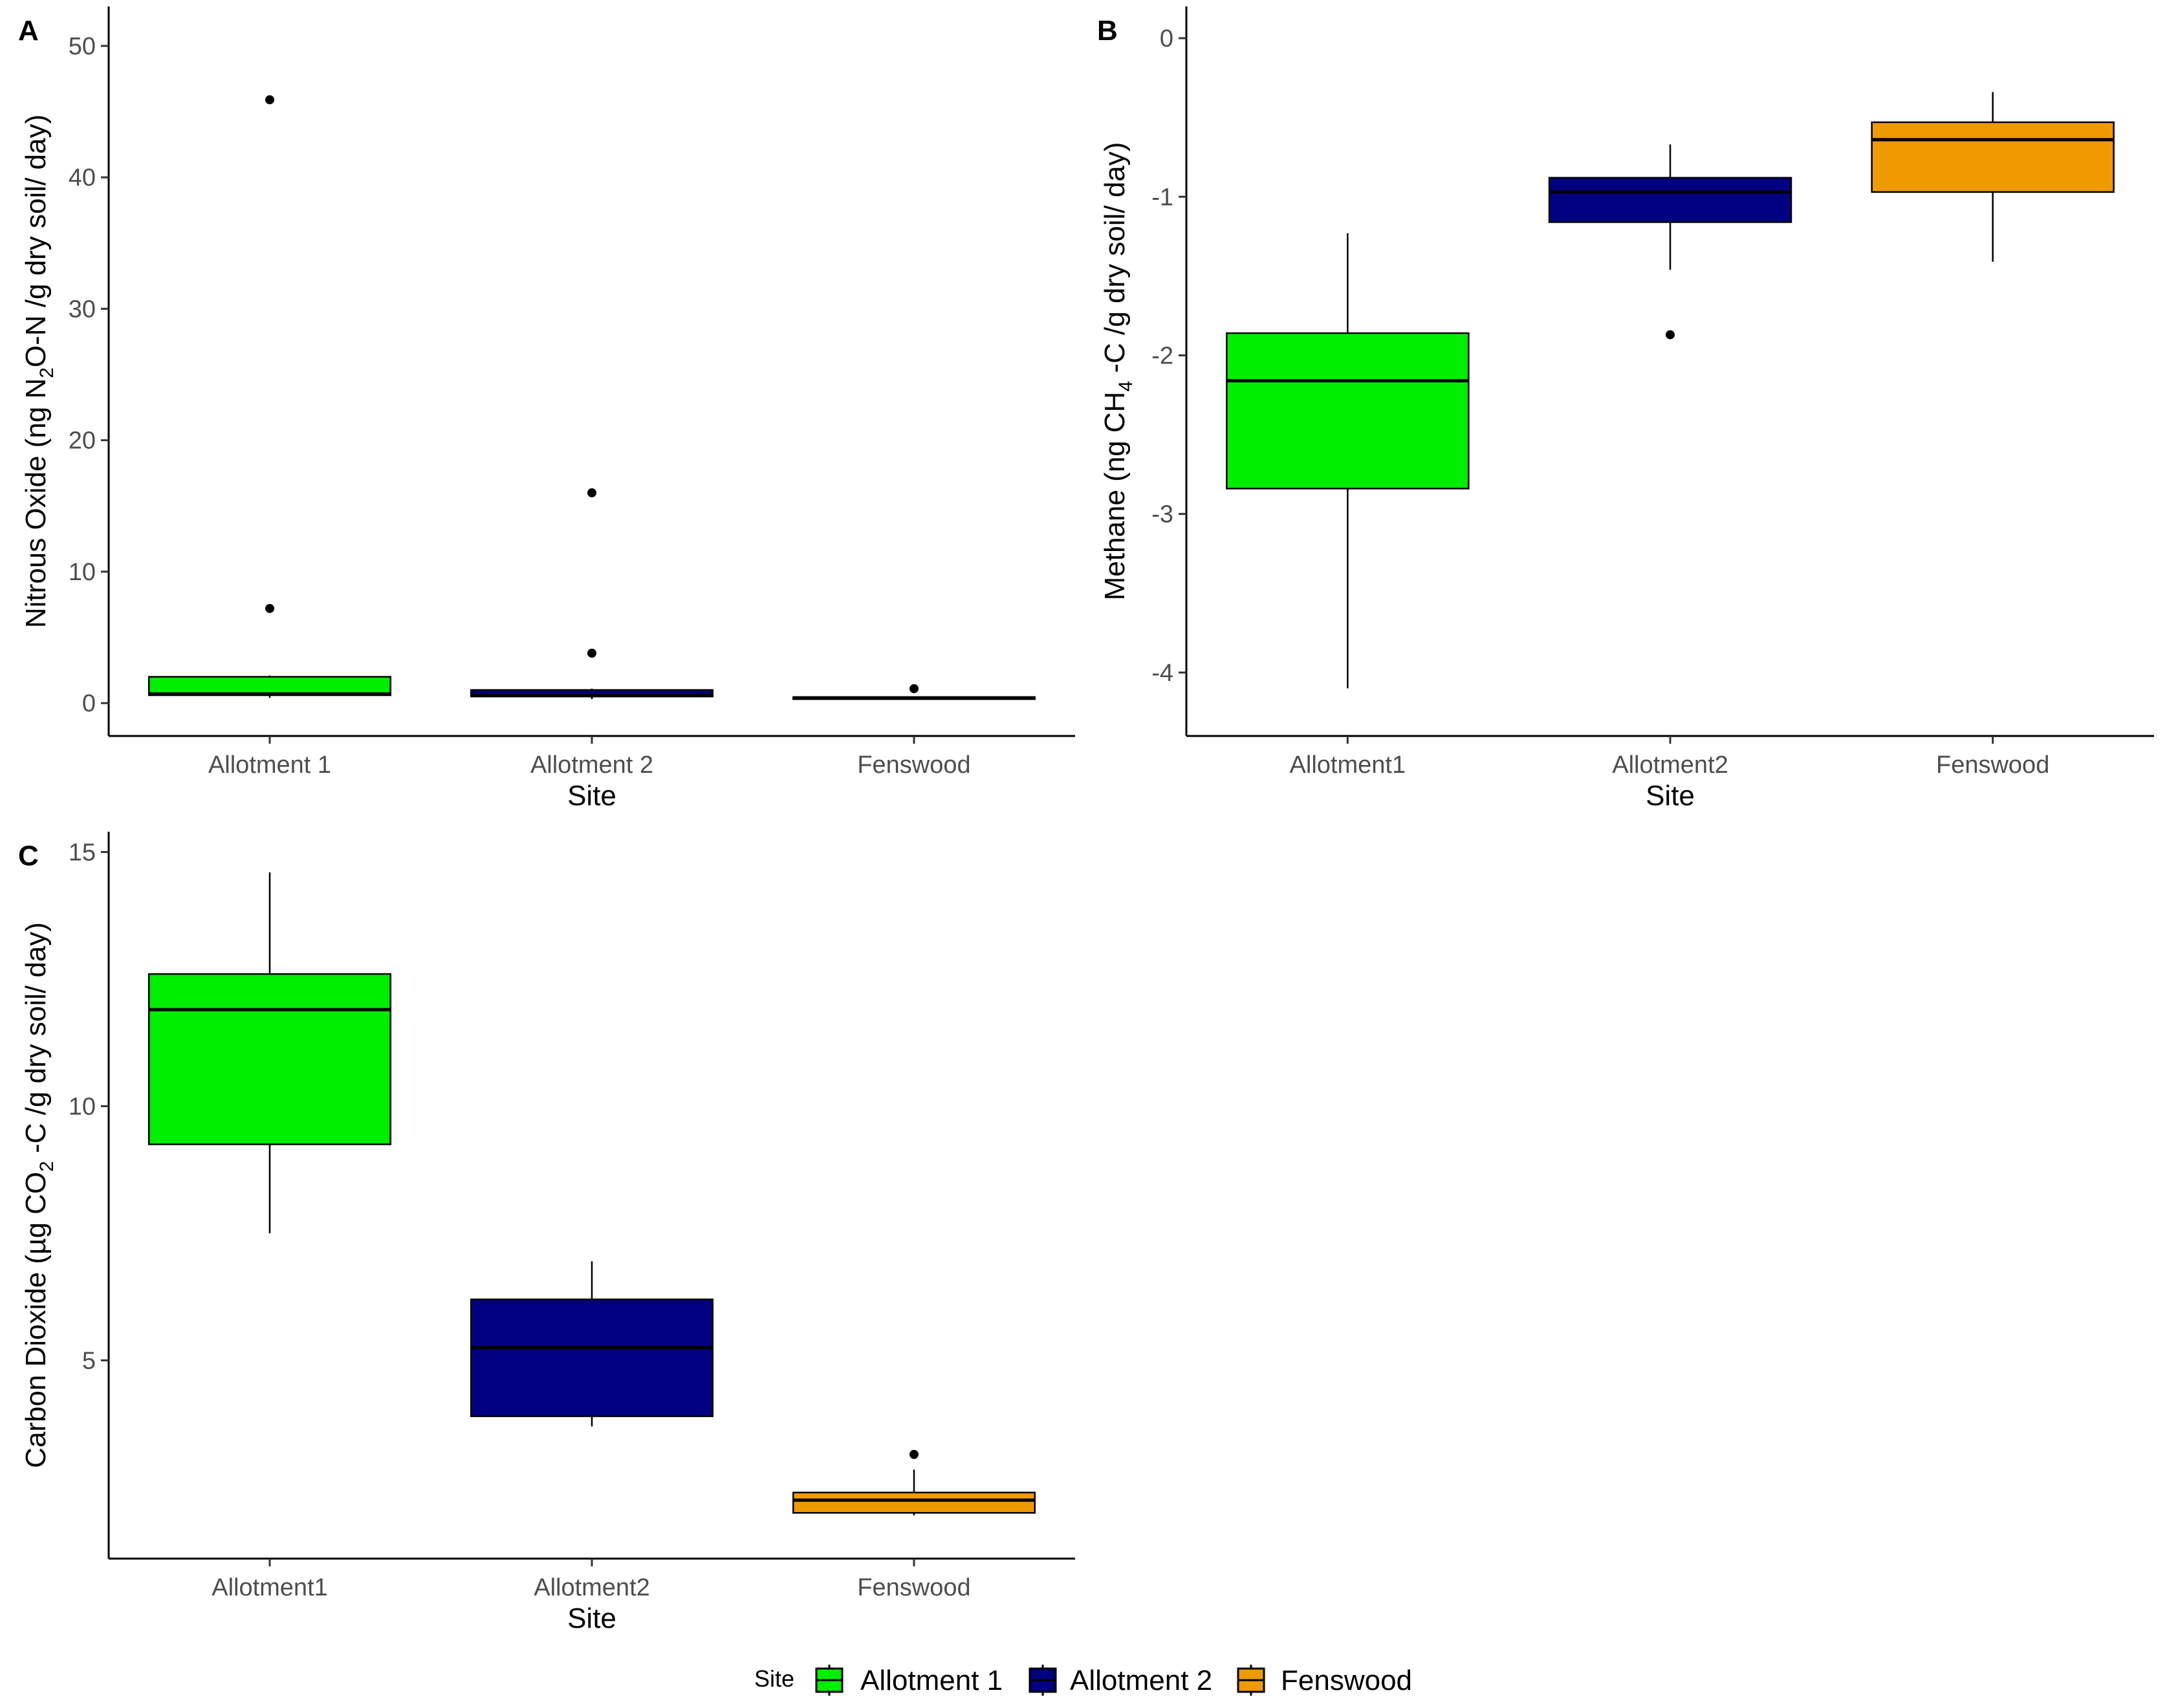 This screenshot has height=1708, width=2167. I want to click on y-tick-label: -4, so click(1162, 673).